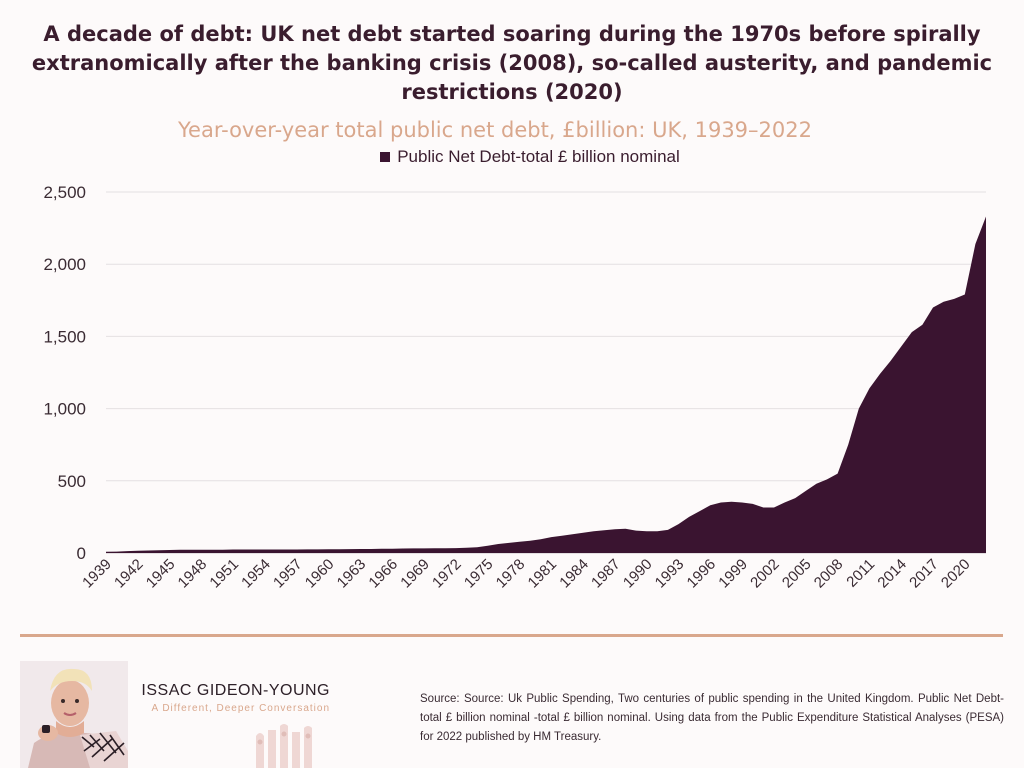 The image size is (1024, 768). What do you see at coordinates (383, 574) in the screenshot?
I see `x-tick-label: 1966` at bounding box center [383, 574].